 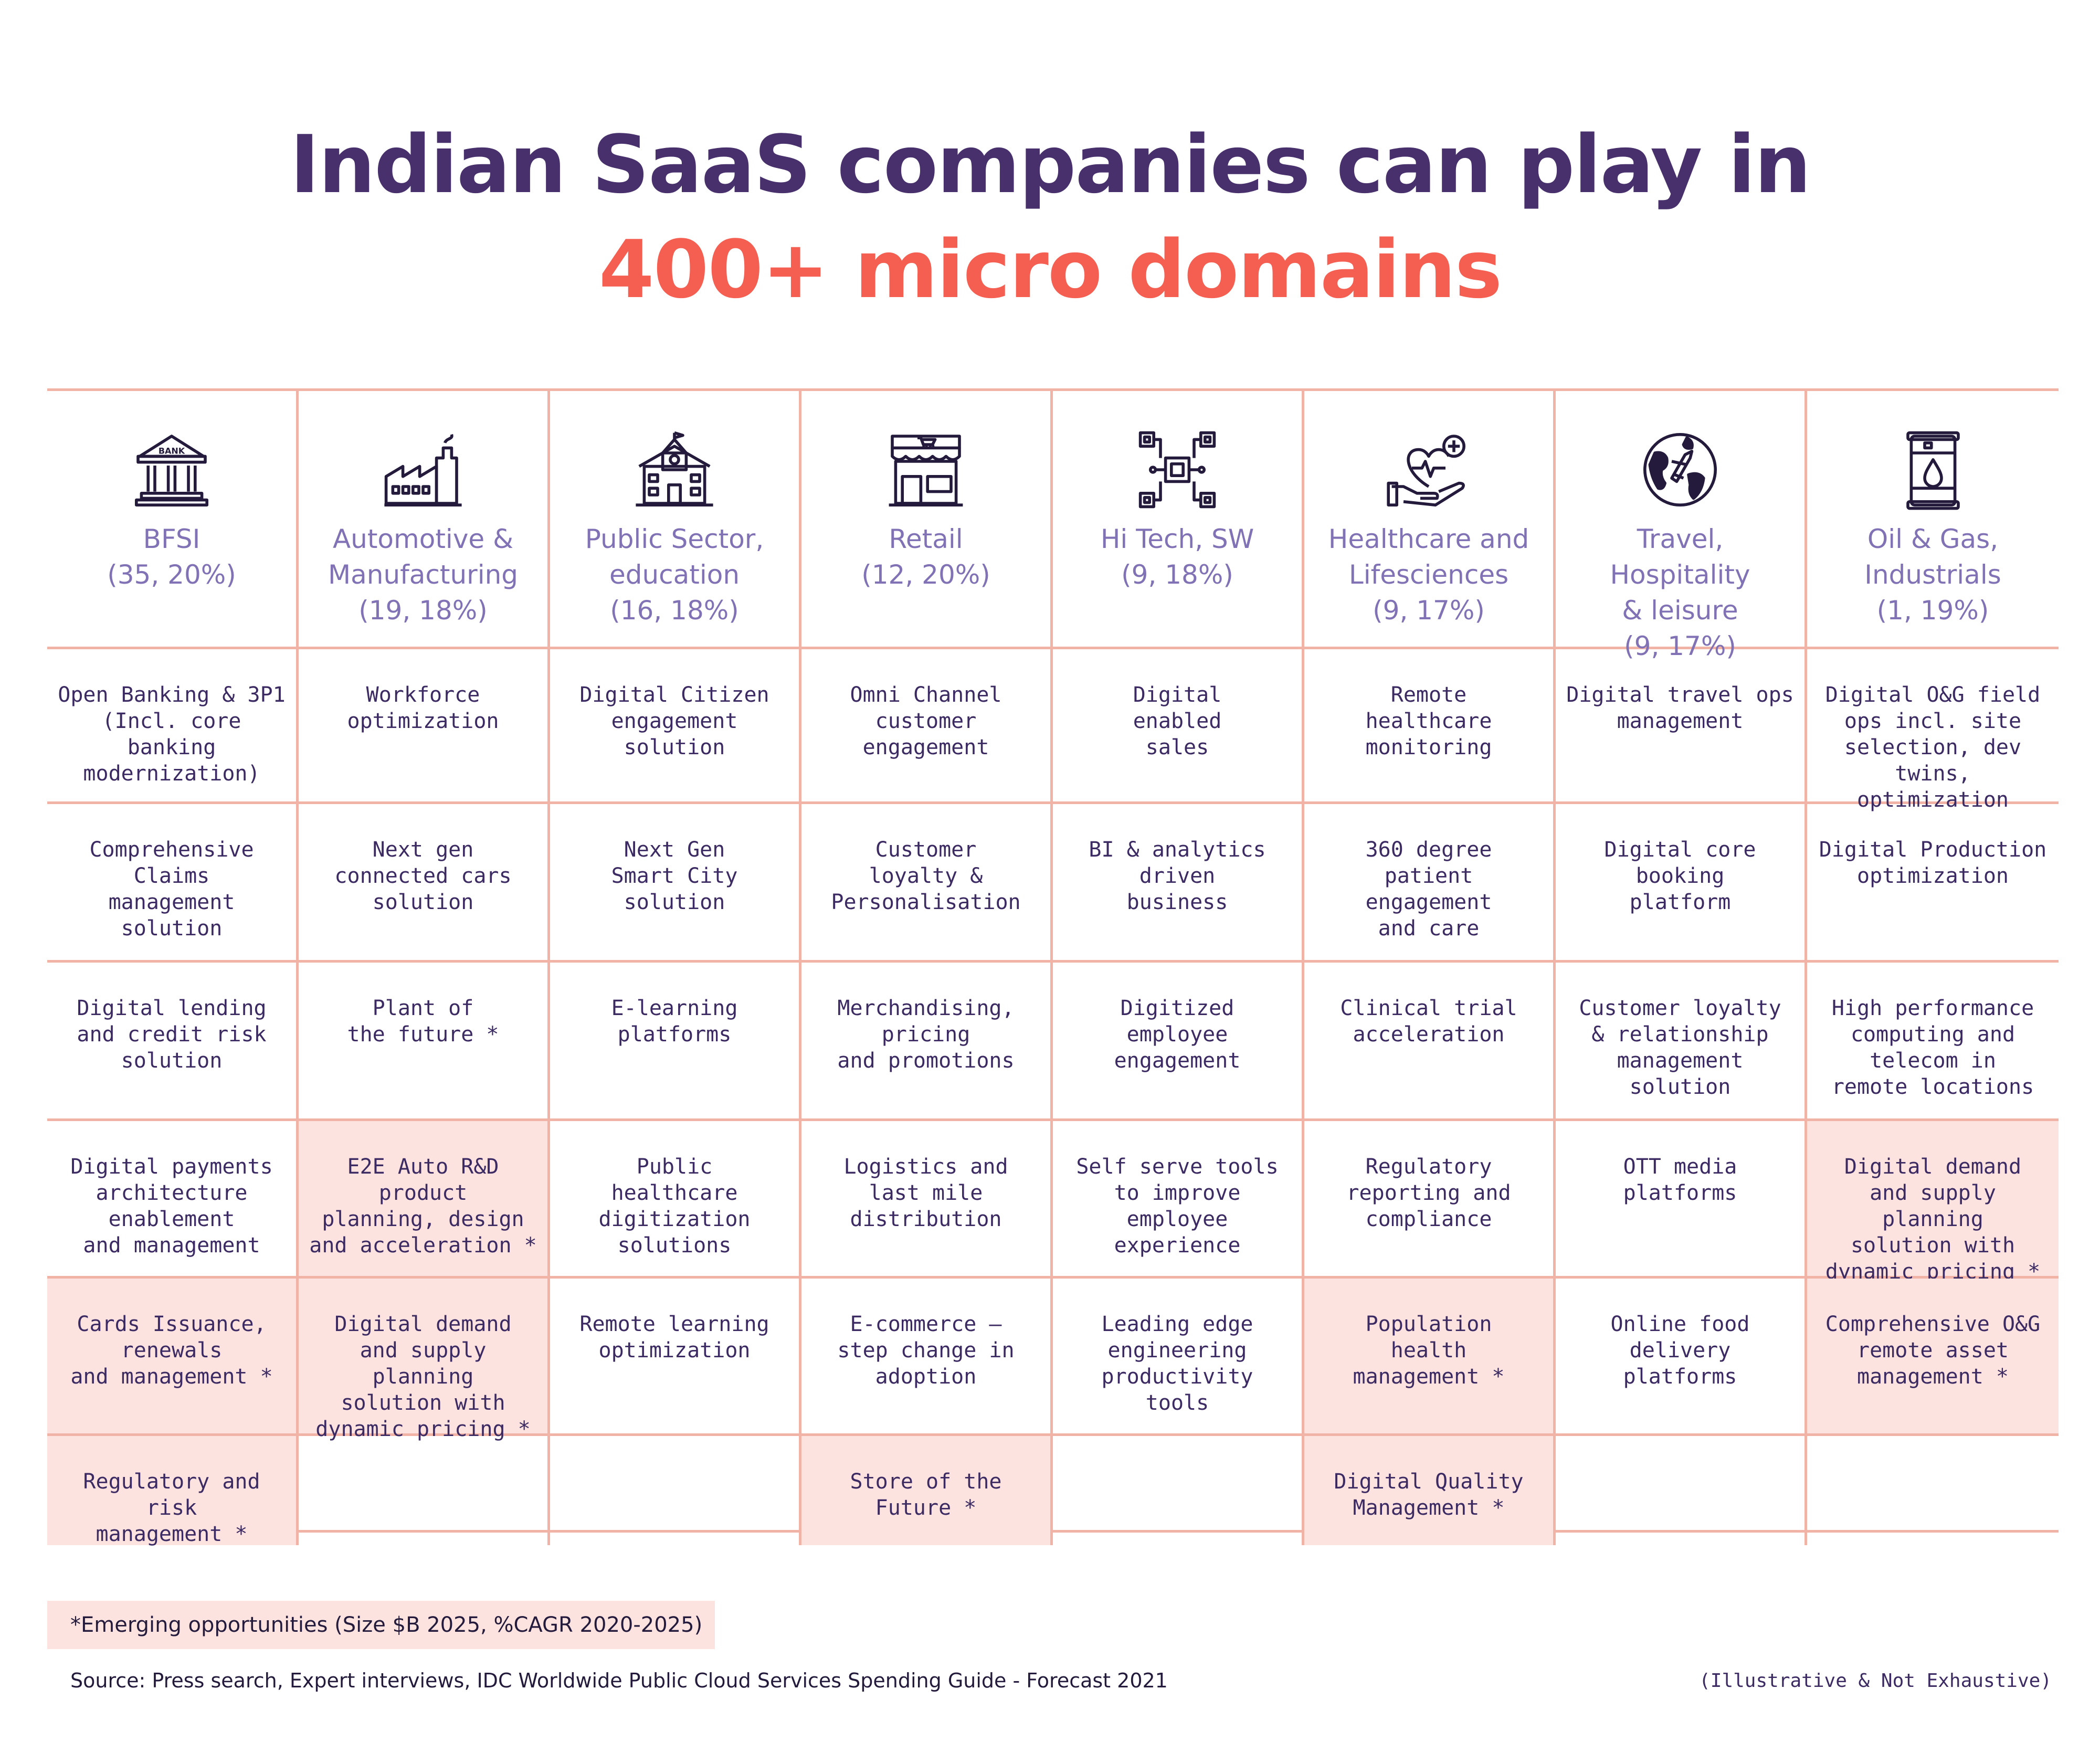 I want to click on domain-cell: Digital lending and credit risk solution, so click(x=173, y=1042).